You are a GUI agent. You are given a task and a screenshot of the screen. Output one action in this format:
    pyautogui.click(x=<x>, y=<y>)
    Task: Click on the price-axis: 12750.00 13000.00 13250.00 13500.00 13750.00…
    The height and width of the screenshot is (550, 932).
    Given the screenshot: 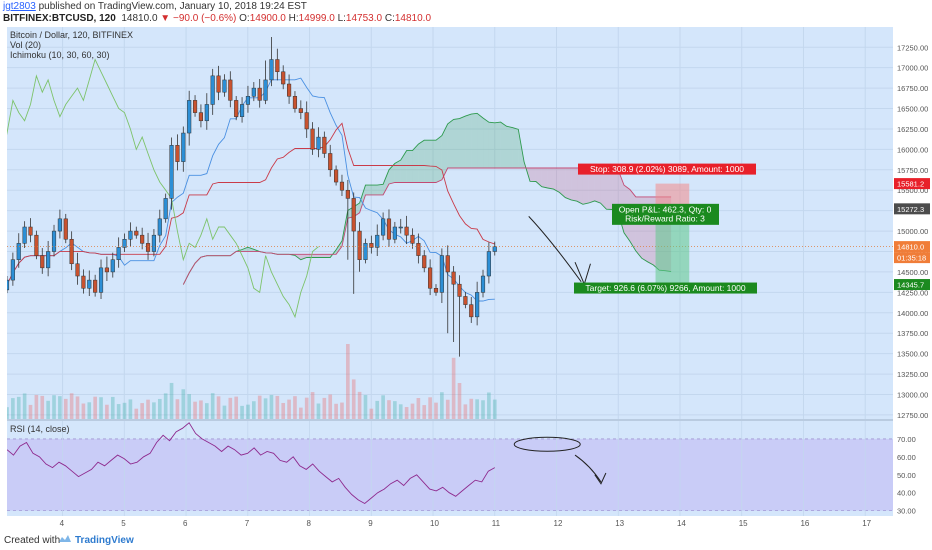 What is the action you would take?
    pyautogui.click(x=912, y=223)
    